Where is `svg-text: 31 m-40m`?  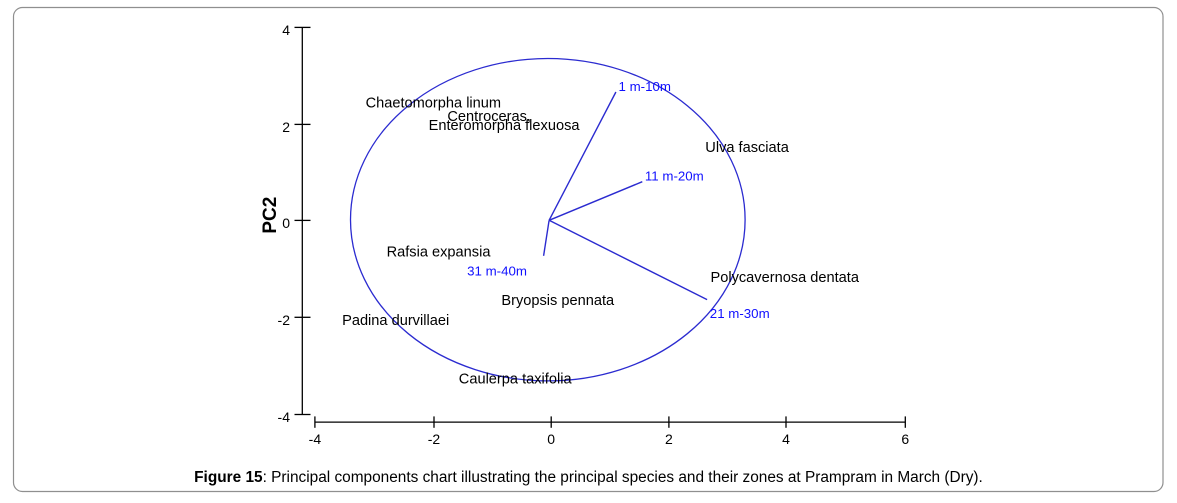 svg-text: 31 m-40m is located at coordinates (497, 271).